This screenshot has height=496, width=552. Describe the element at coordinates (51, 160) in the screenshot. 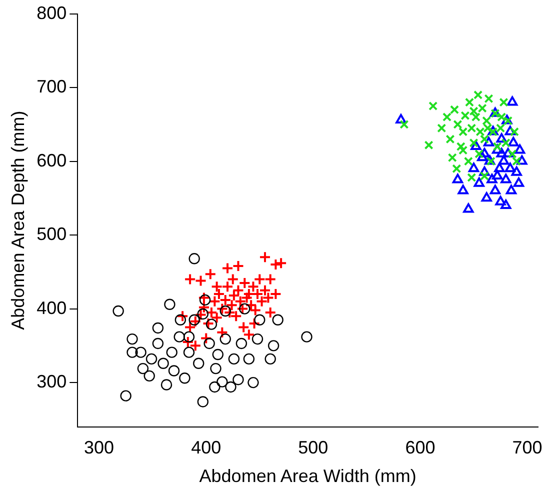

I see `y-tick-label: 600` at that location.